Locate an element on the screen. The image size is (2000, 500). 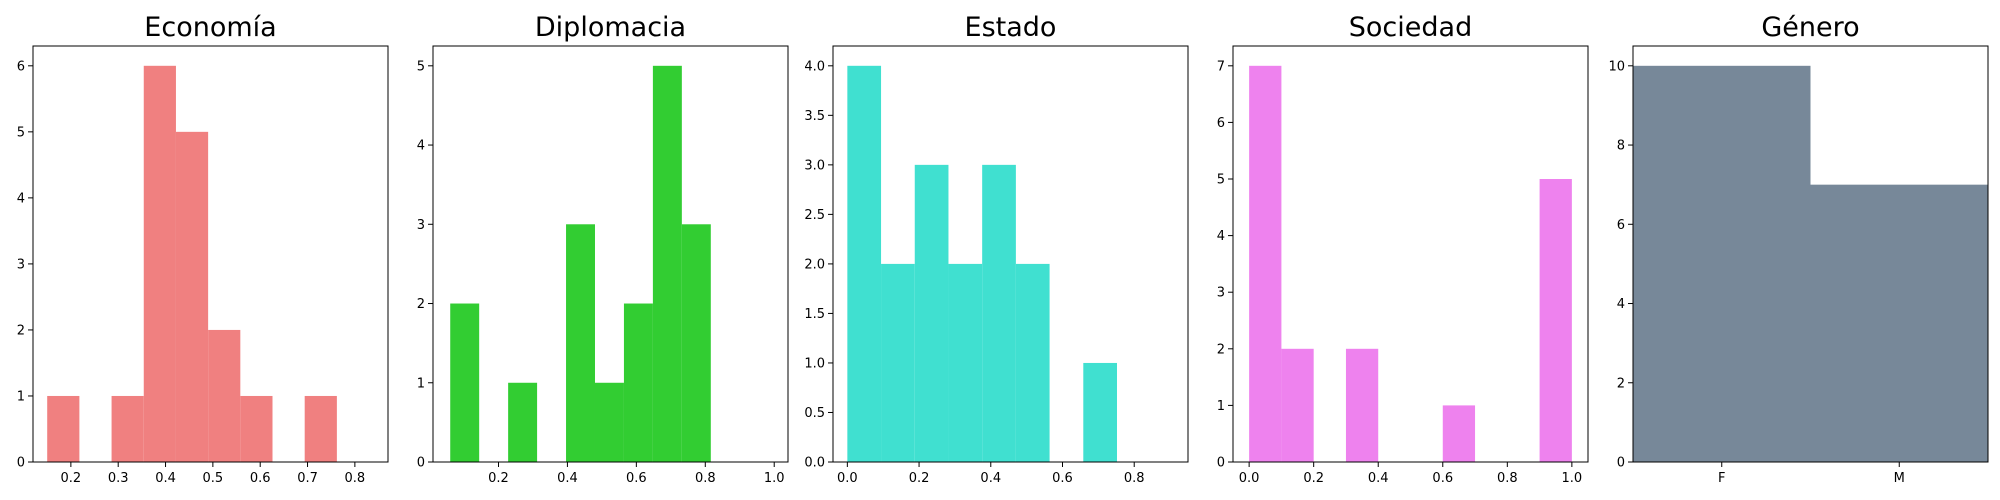
x-tick-label: F is located at coordinates (1721, 478).